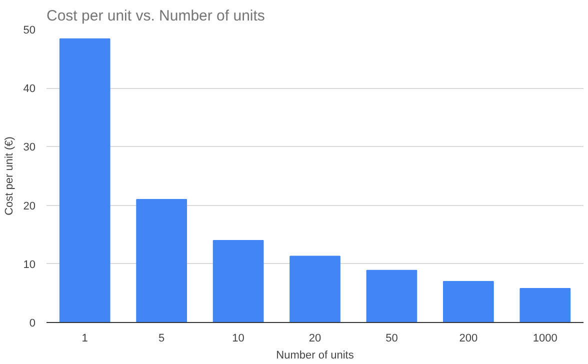 The width and height of the screenshot is (588, 364). What do you see at coordinates (29, 206) in the screenshot?
I see `y-tick-label: 20` at bounding box center [29, 206].